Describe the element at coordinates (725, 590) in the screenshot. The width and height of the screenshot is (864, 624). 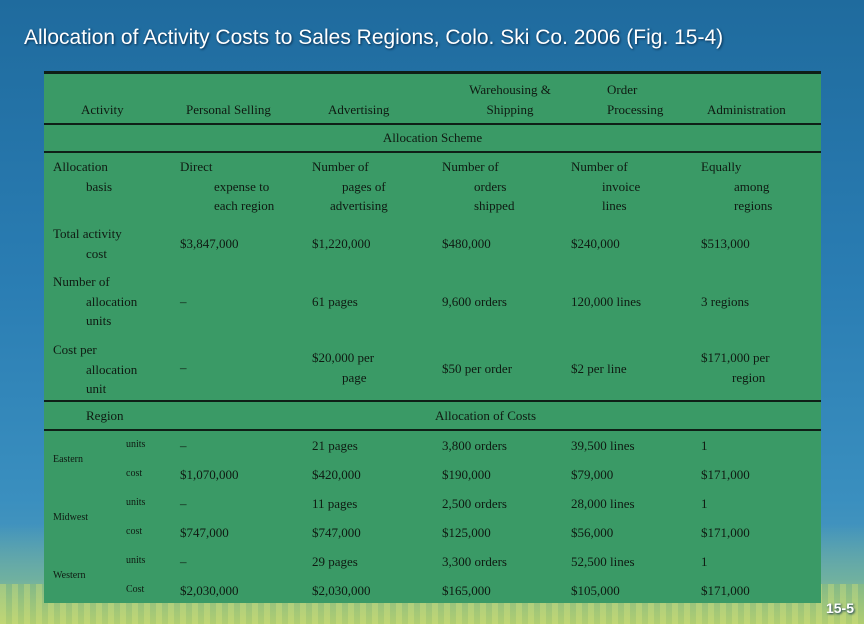
I see `western-cost-adm: $171,000` at that location.